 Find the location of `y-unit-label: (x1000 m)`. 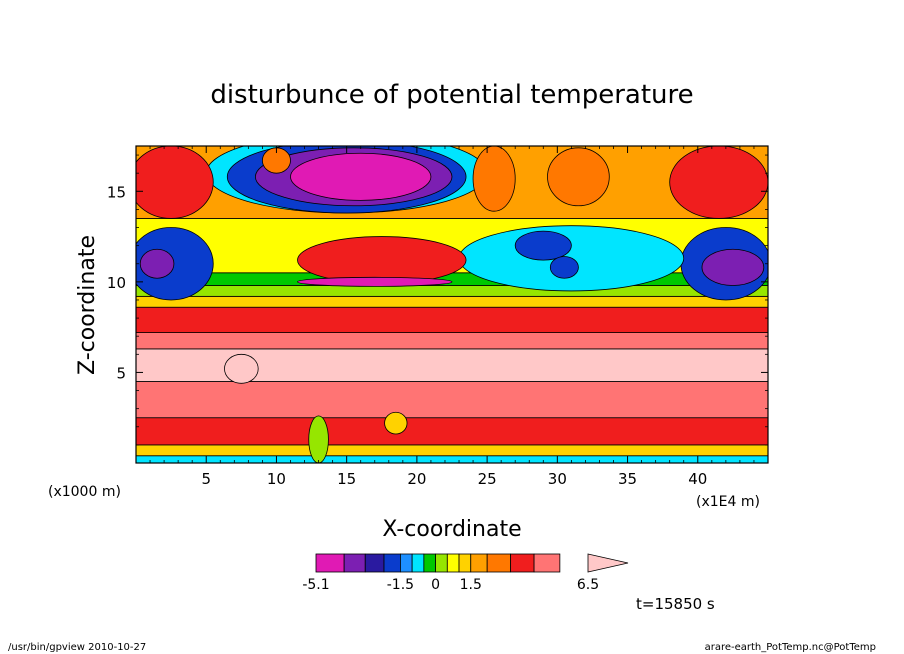

y-unit-label: (x1000 m) is located at coordinates (84, 492).